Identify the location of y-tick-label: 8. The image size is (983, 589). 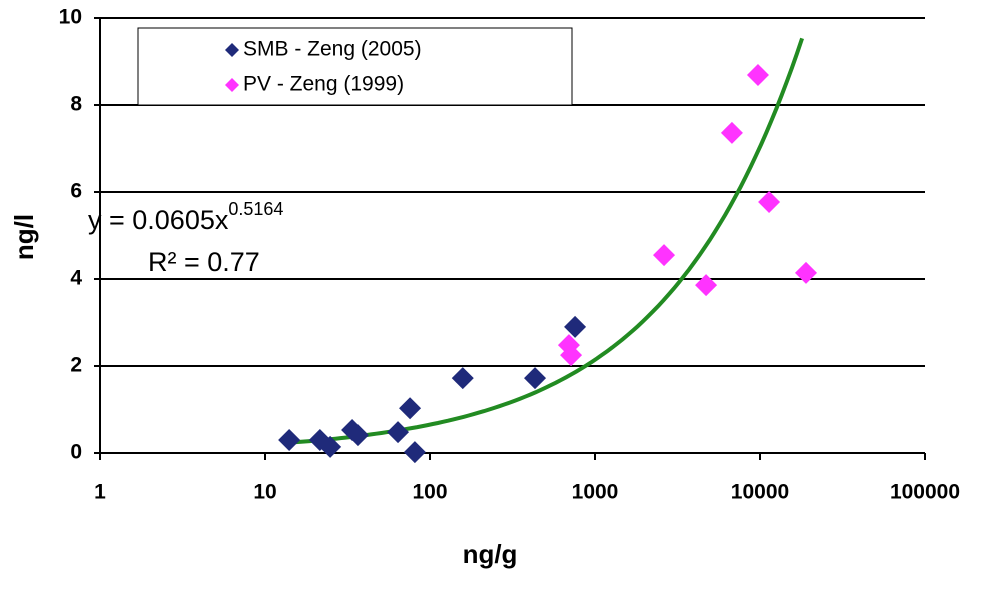
(76, 104).